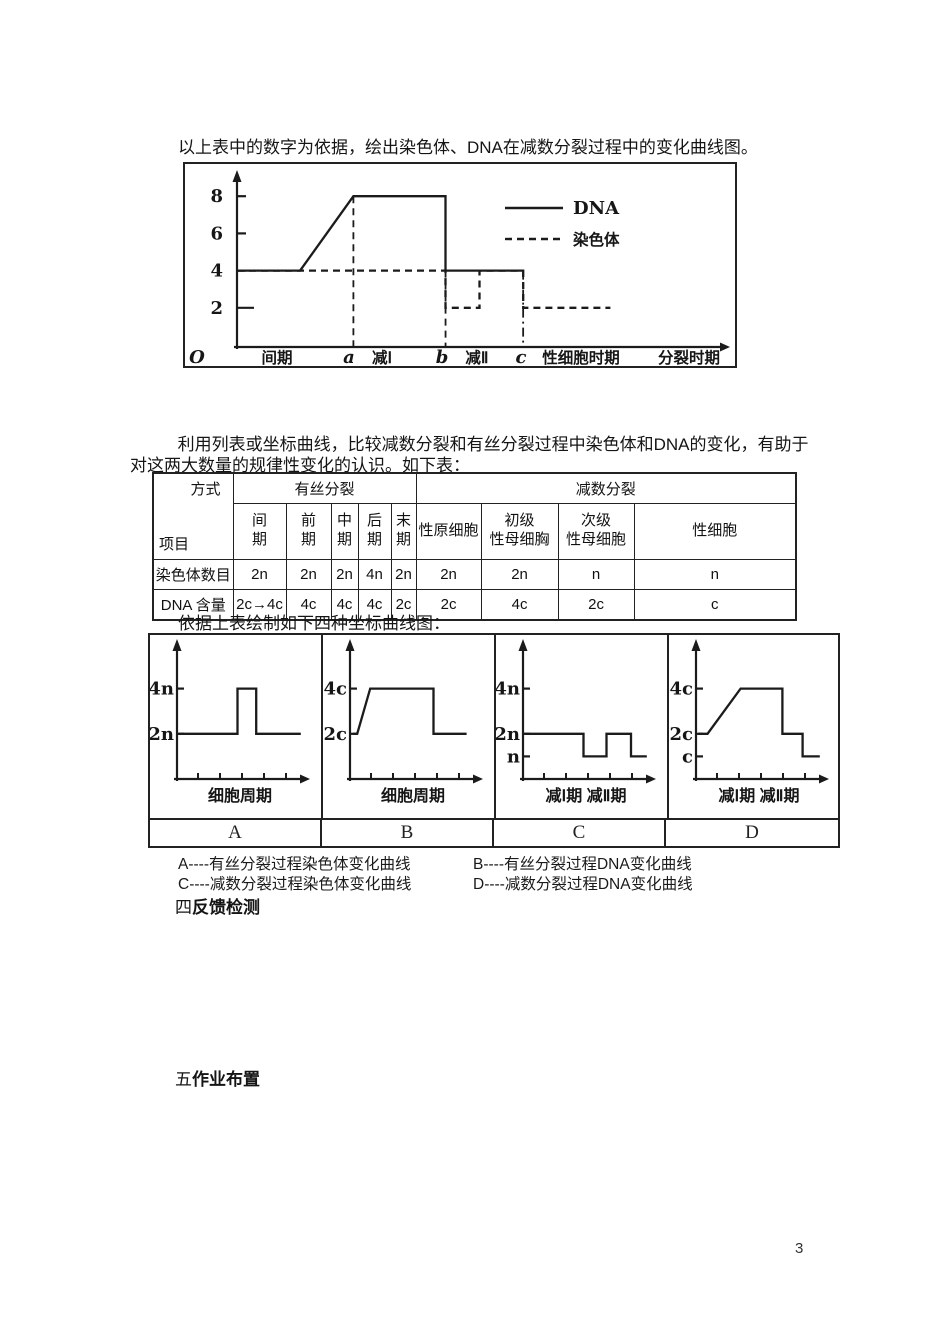 The height and width of the screenshot is (1344, 950). Describe the element at coordinates (344, 531) in the screenshot. I see `phase-header: 中 期` at that location.